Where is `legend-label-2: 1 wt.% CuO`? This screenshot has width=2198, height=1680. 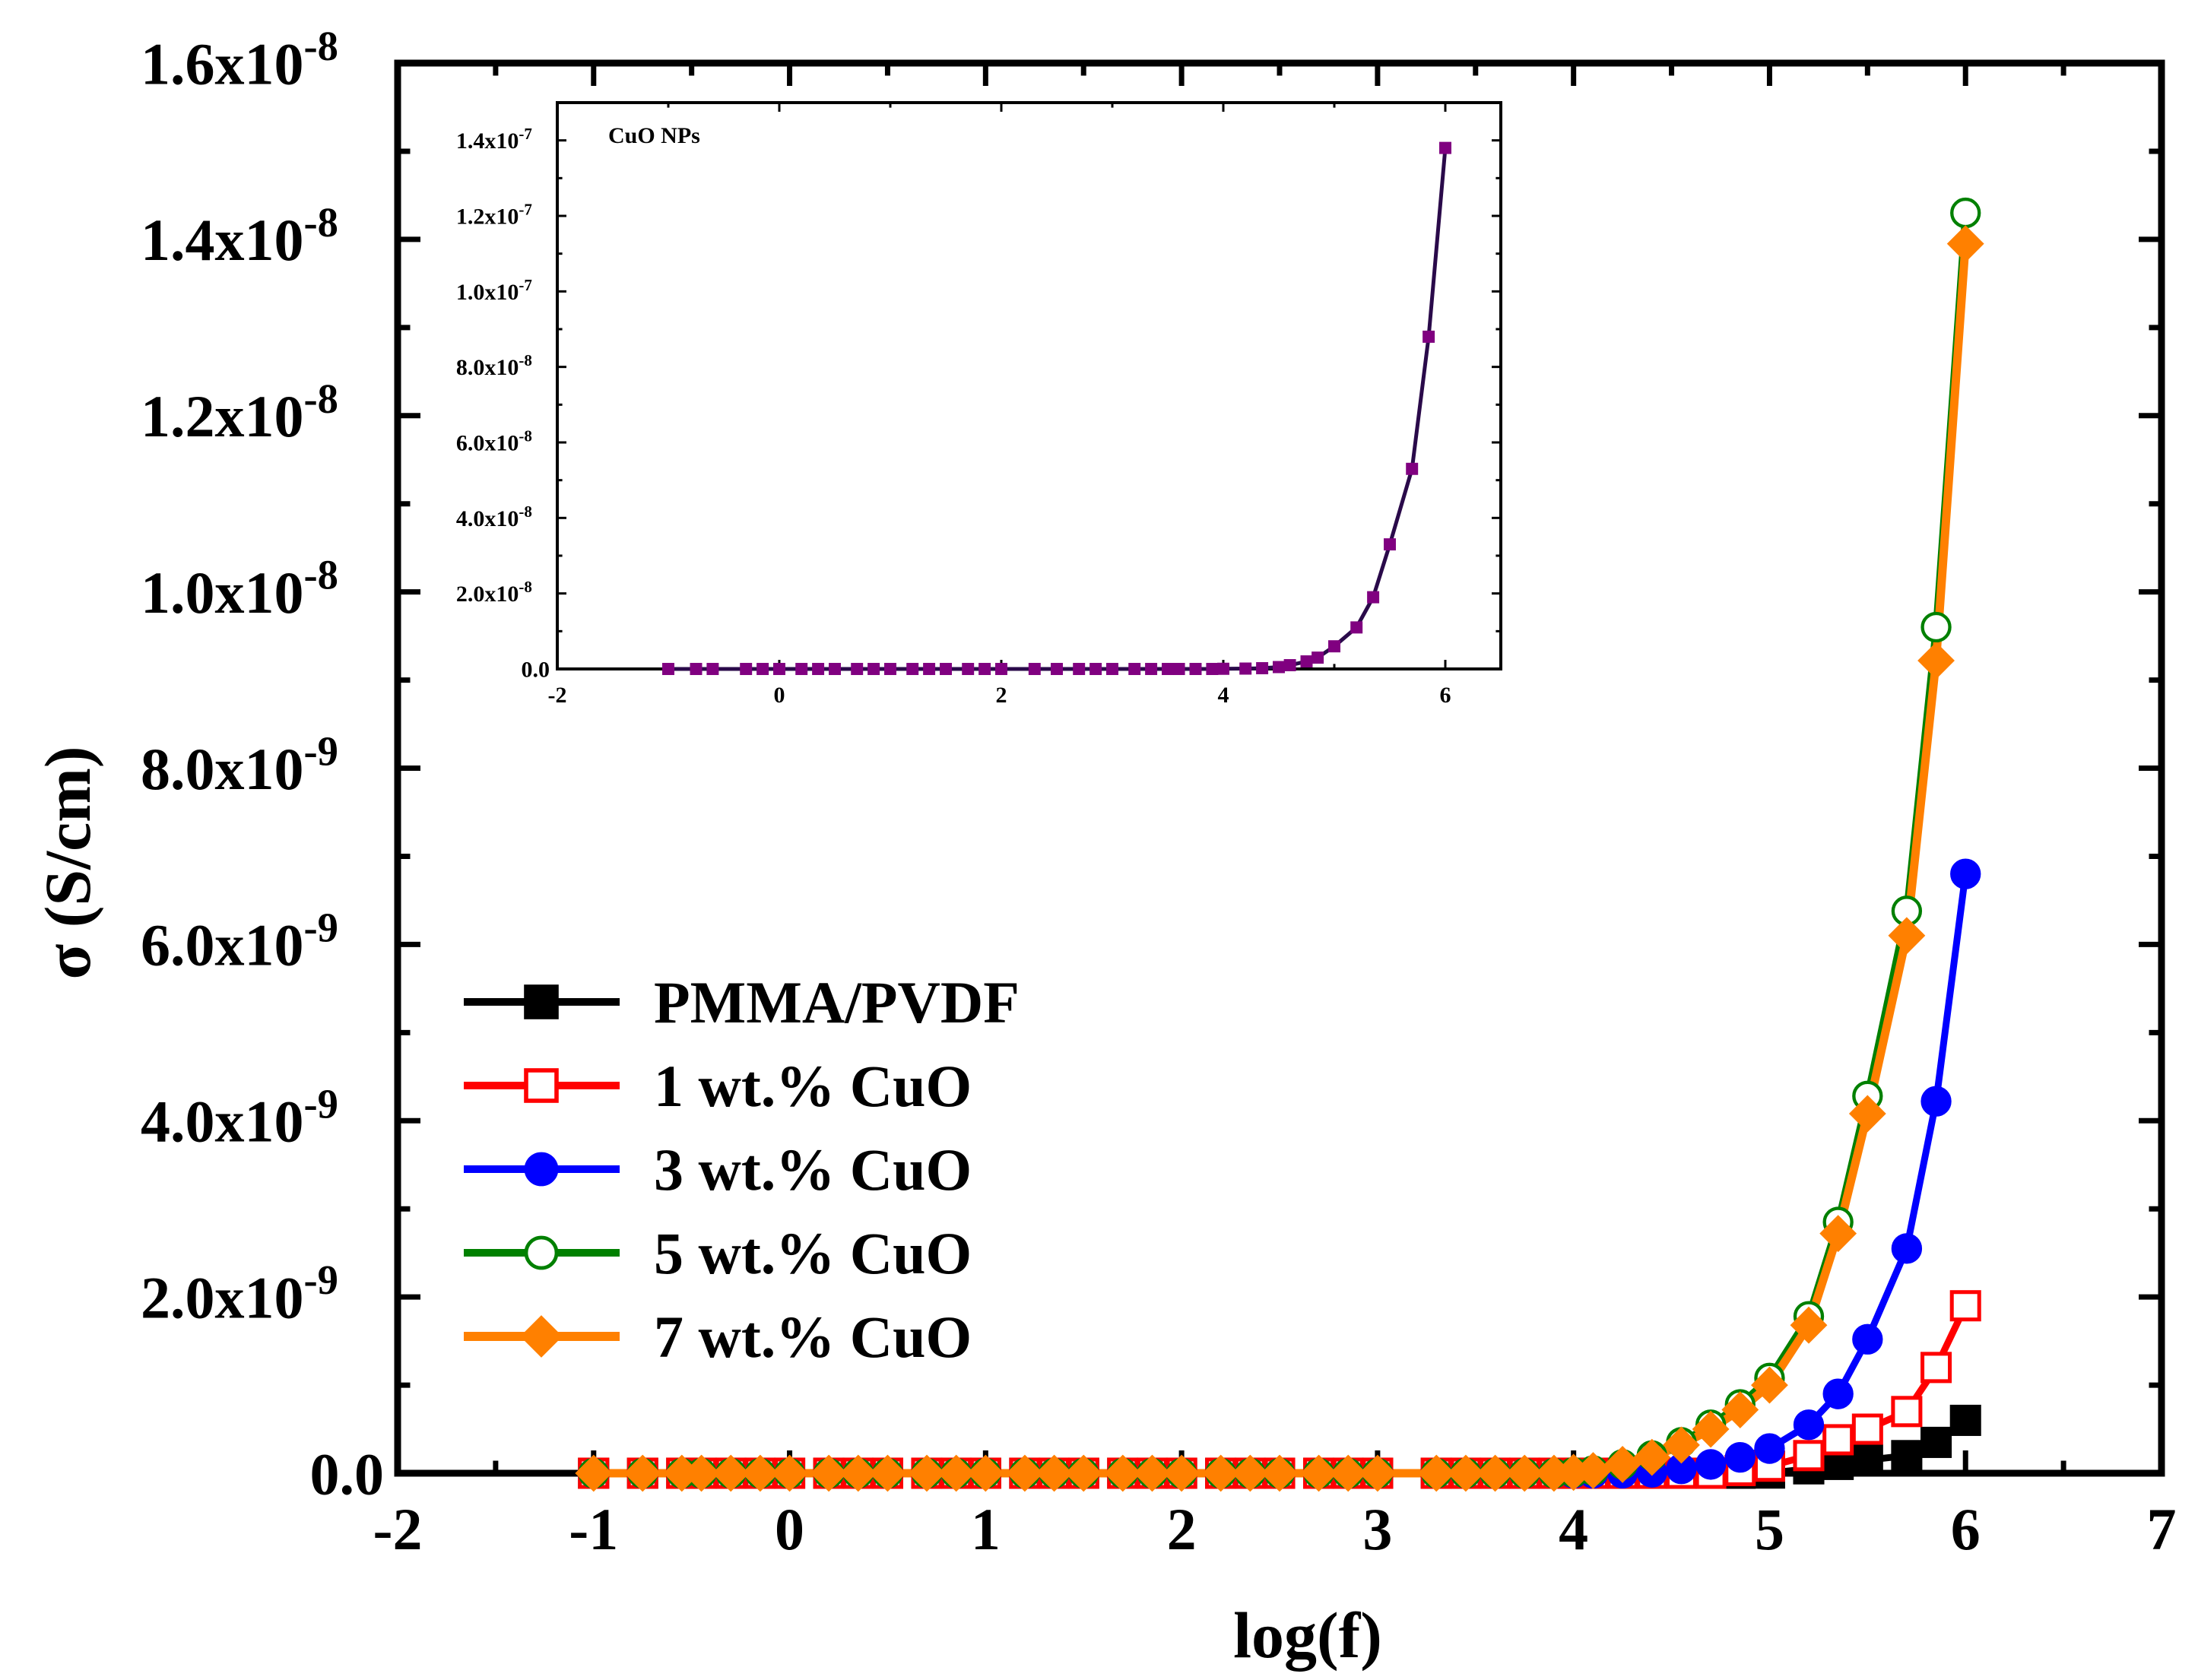
legend-label-2: 1 wt.% CuO is located at coordinates (813, 1086).